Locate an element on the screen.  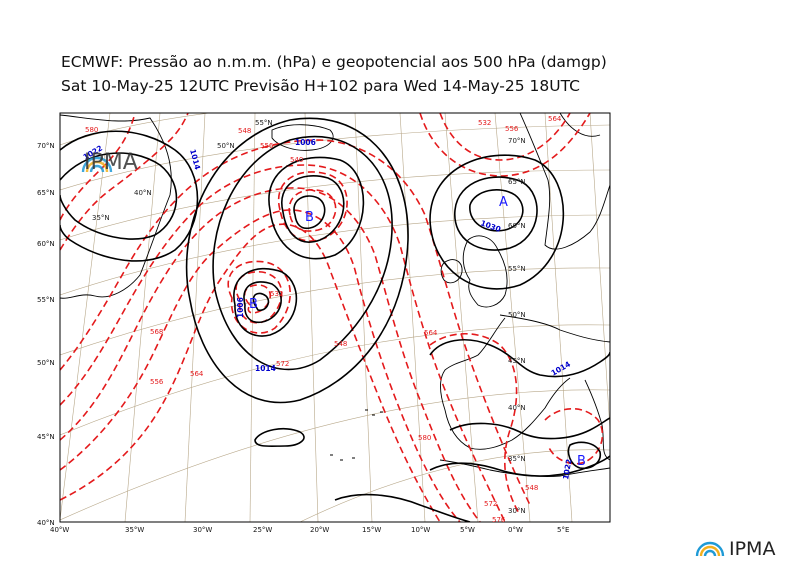
lat-tick-label: 55°N is located at coordinates (46, 300).